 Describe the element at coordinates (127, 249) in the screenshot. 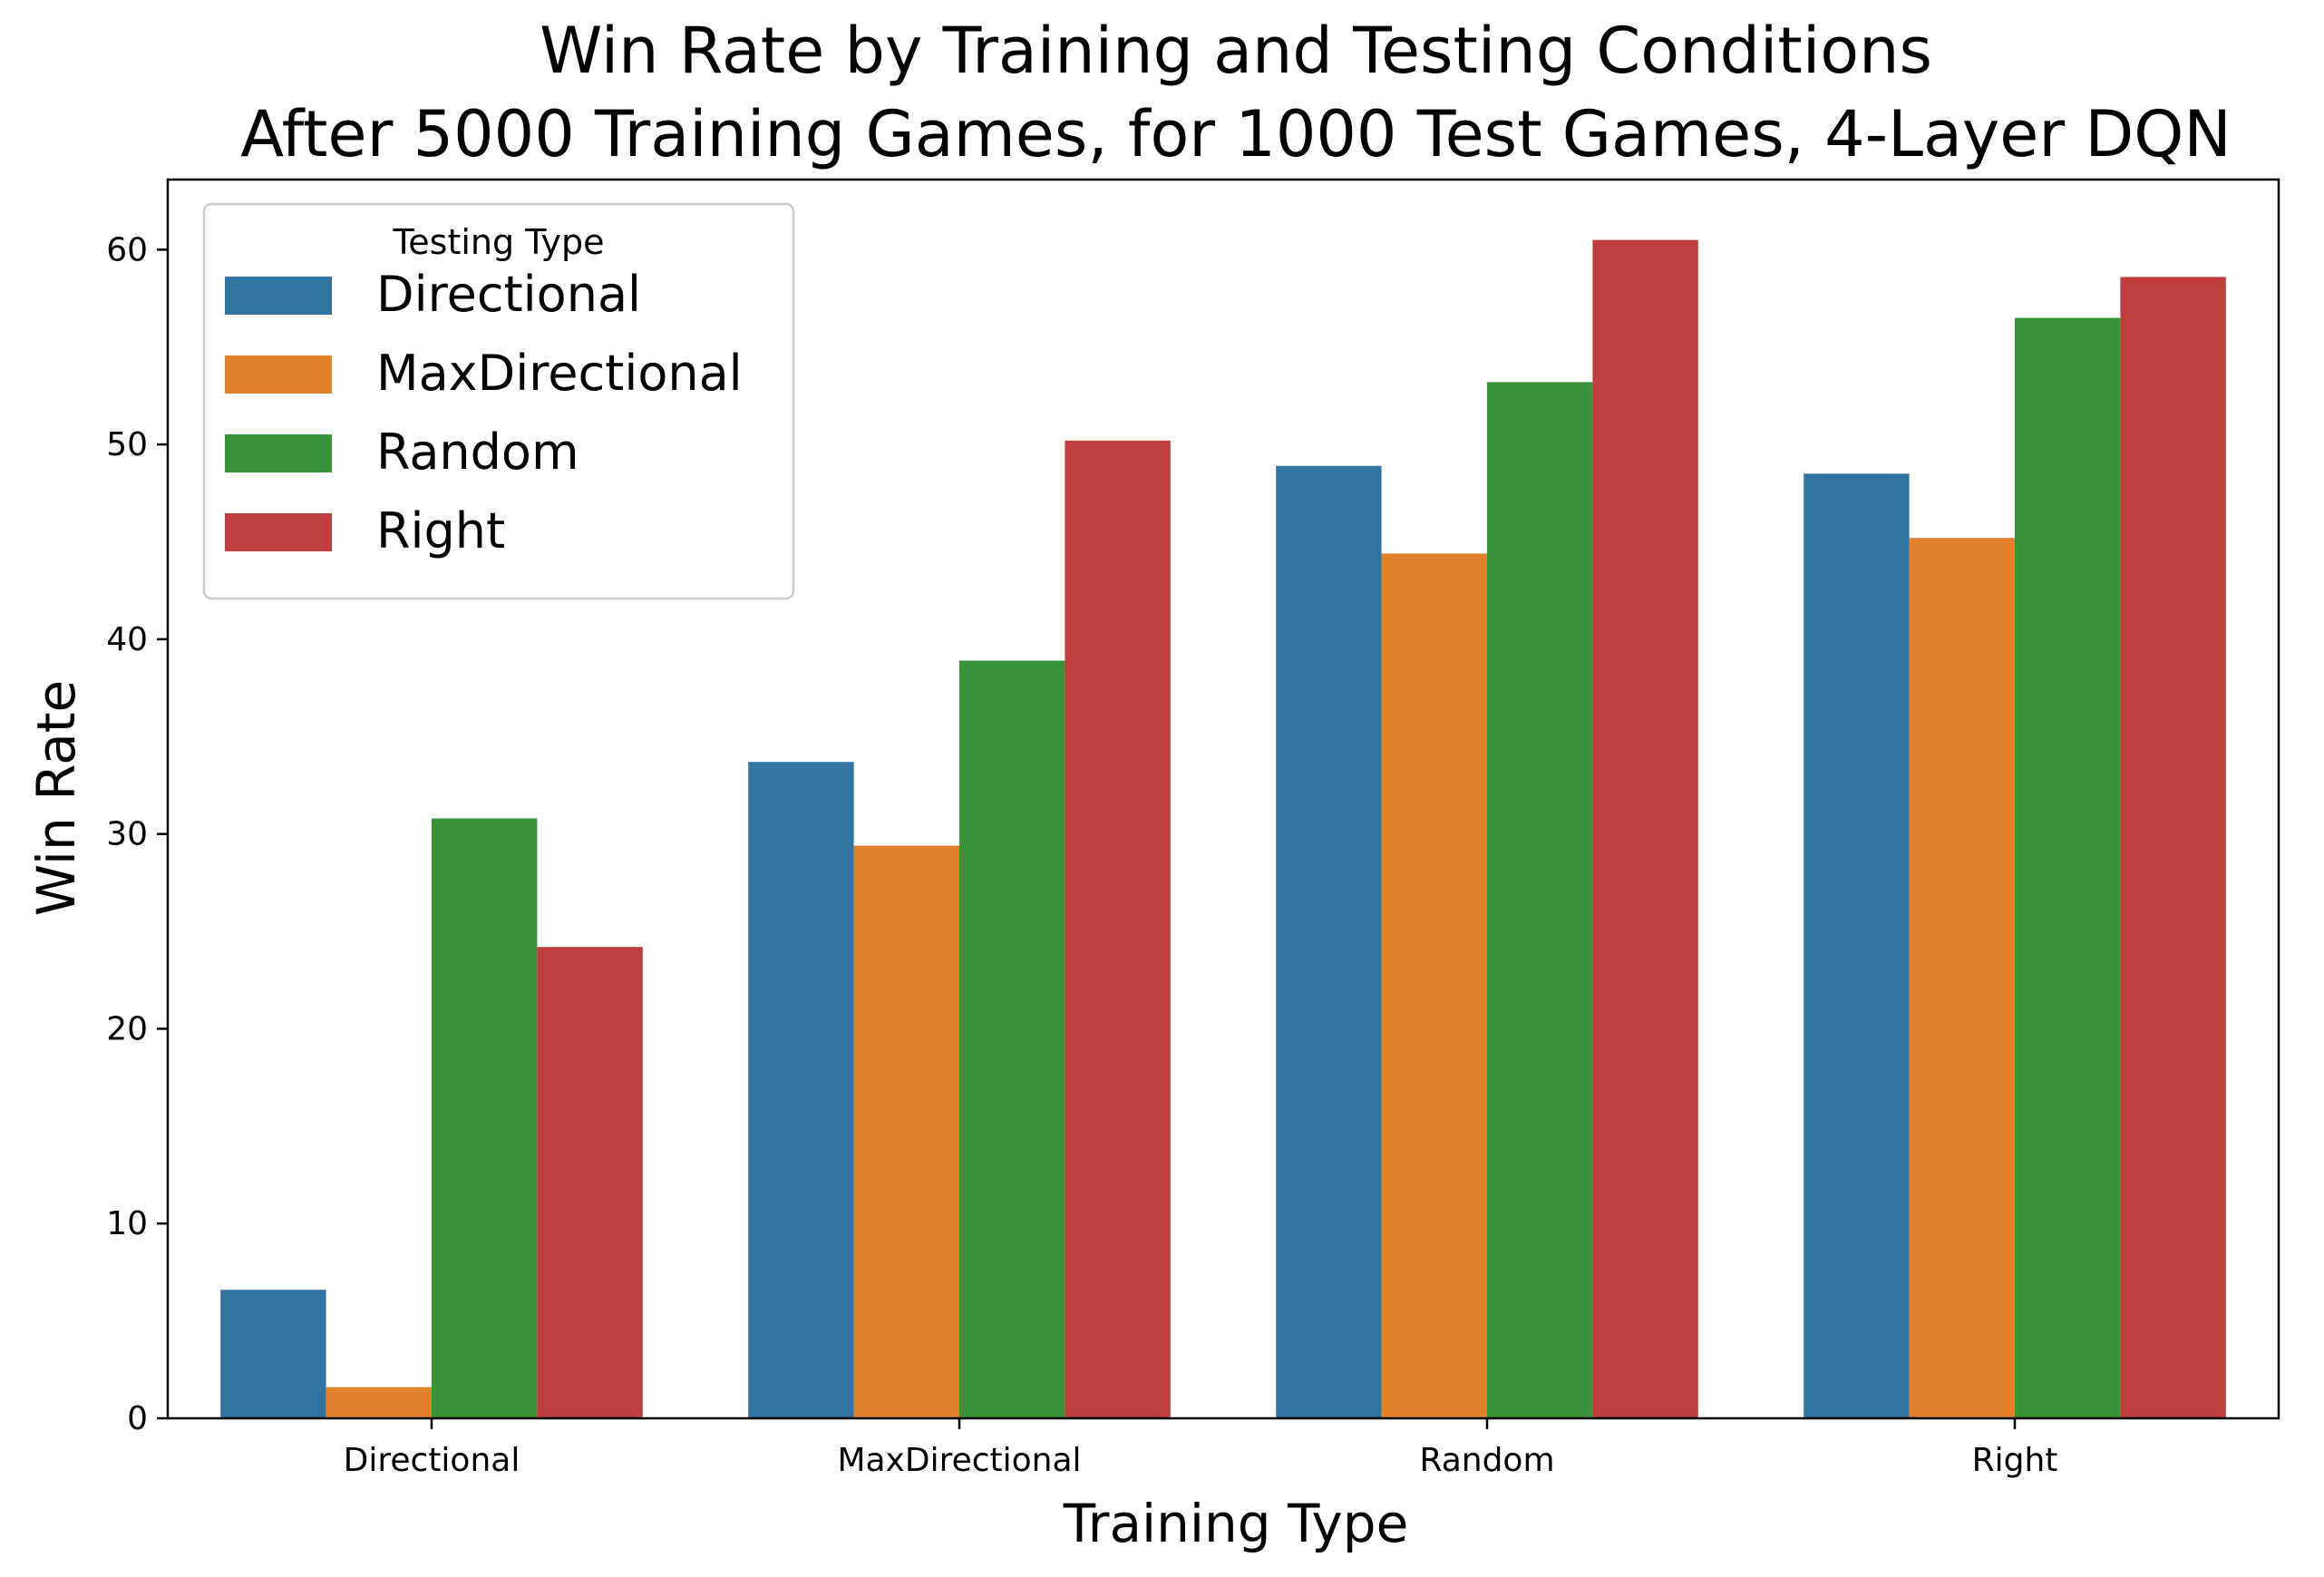

I see `y-tick-label: 60` at that location.